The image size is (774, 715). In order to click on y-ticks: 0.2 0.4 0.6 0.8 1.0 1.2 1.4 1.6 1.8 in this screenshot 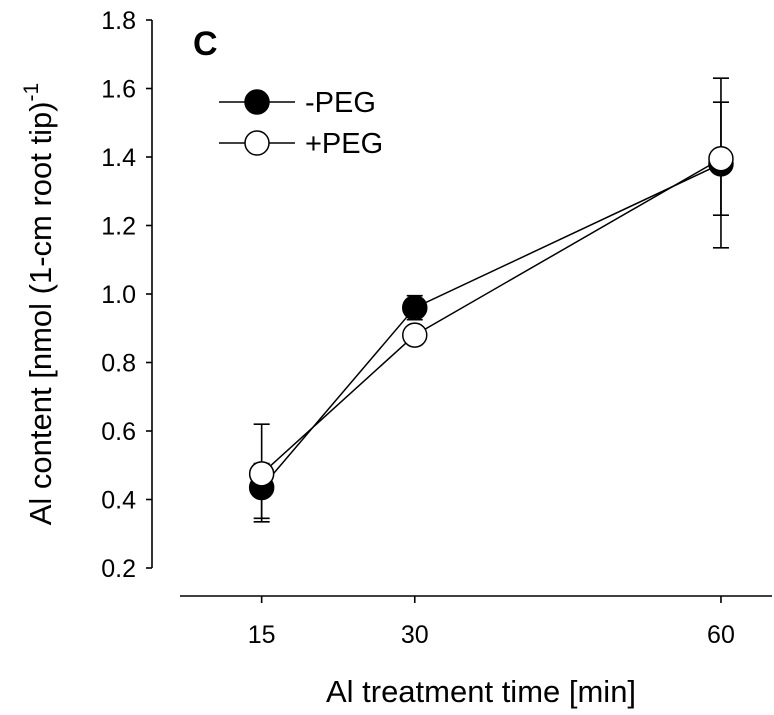, I will do `click(126, 295)`.